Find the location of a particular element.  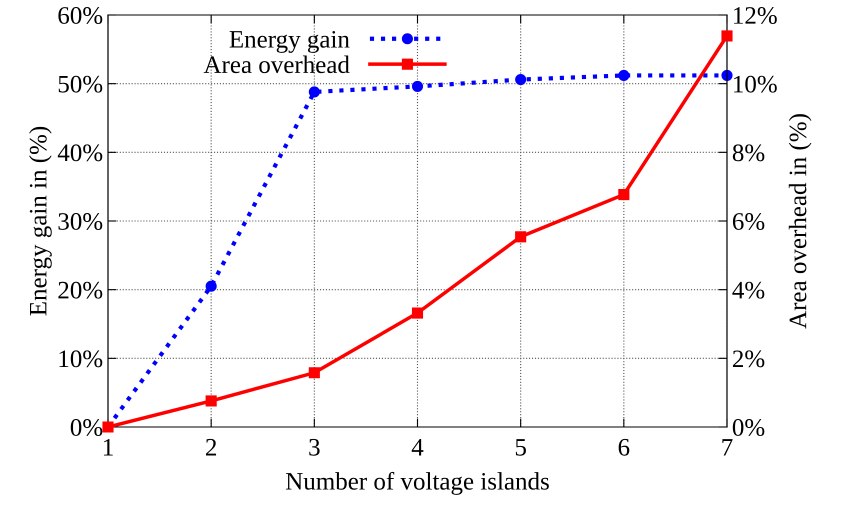

x-axis-title: Number of voltage islands is located at coordinates (417, 483).